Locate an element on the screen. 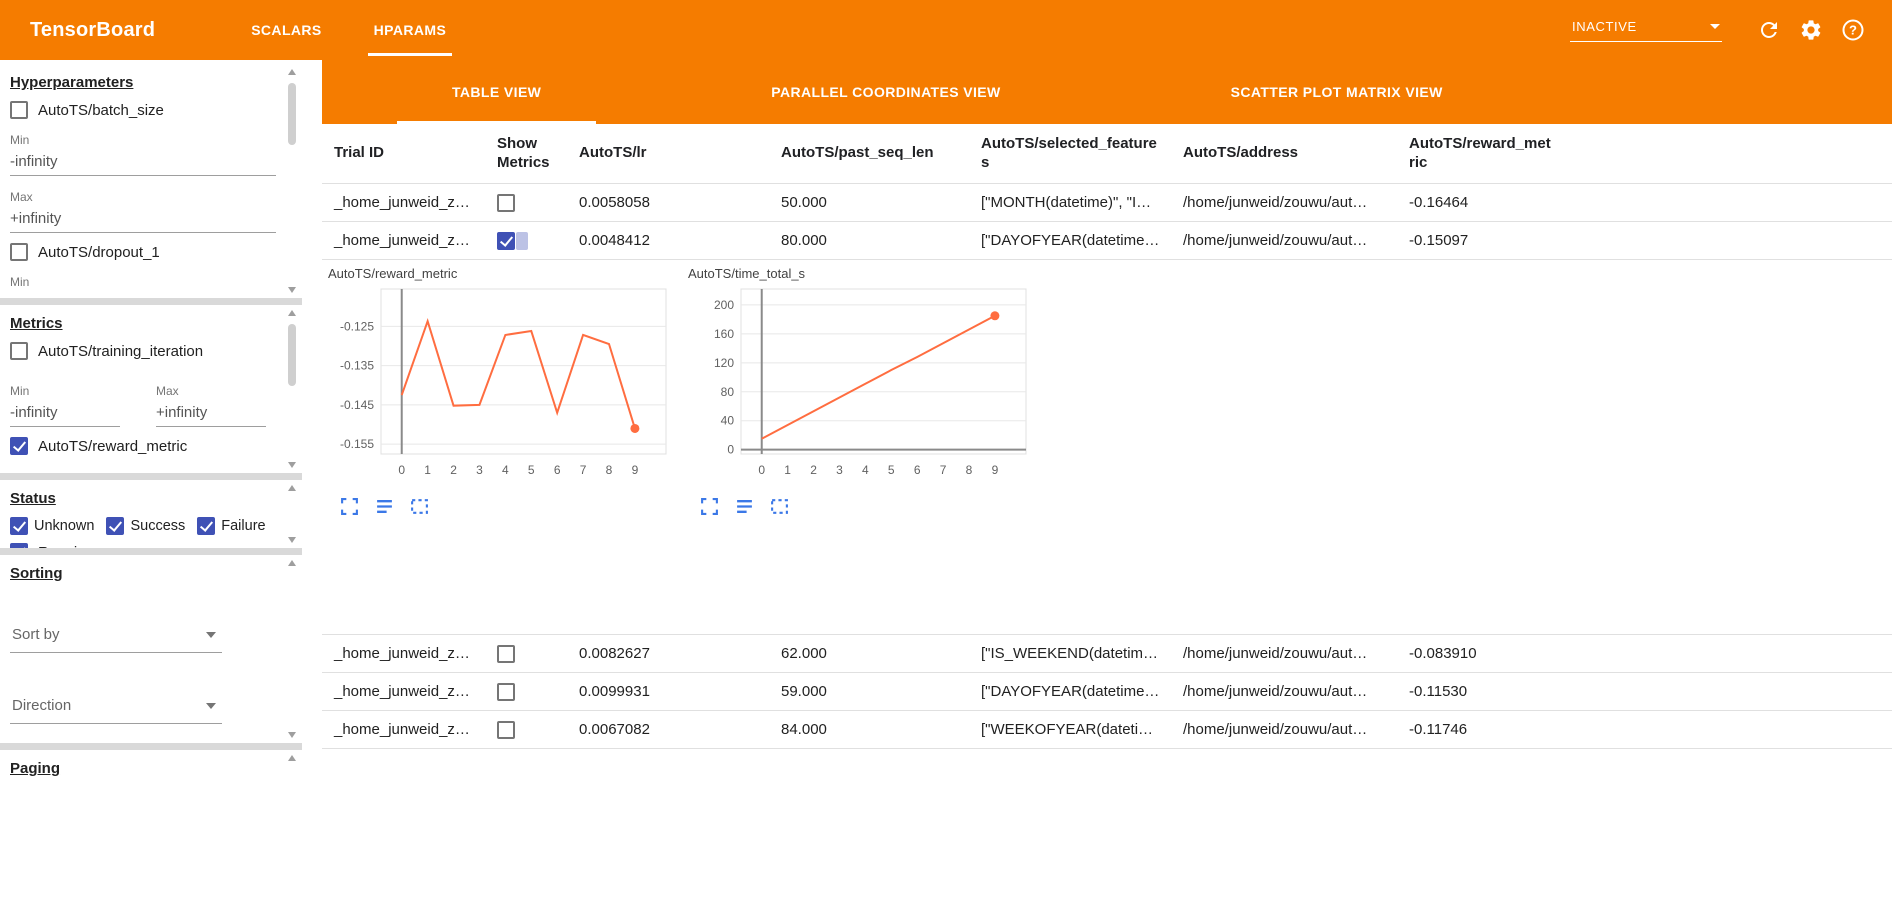 This screenshot has width=1892, height=911. metric-max-input is located at coordinates (211, 412).